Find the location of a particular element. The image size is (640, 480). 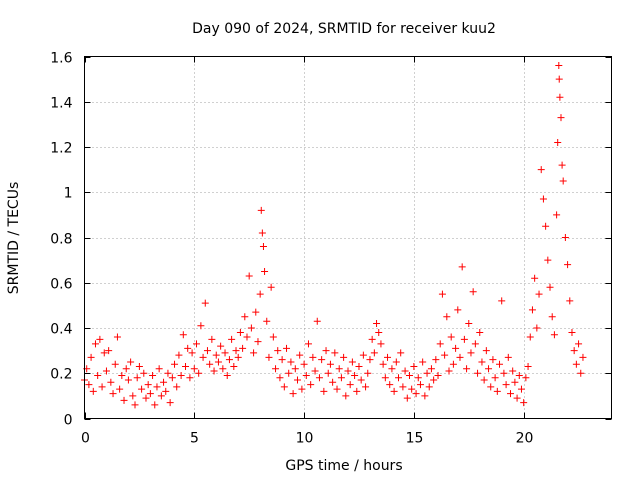

y-tick-label: 0.4 is located at coordinates (61, 330).